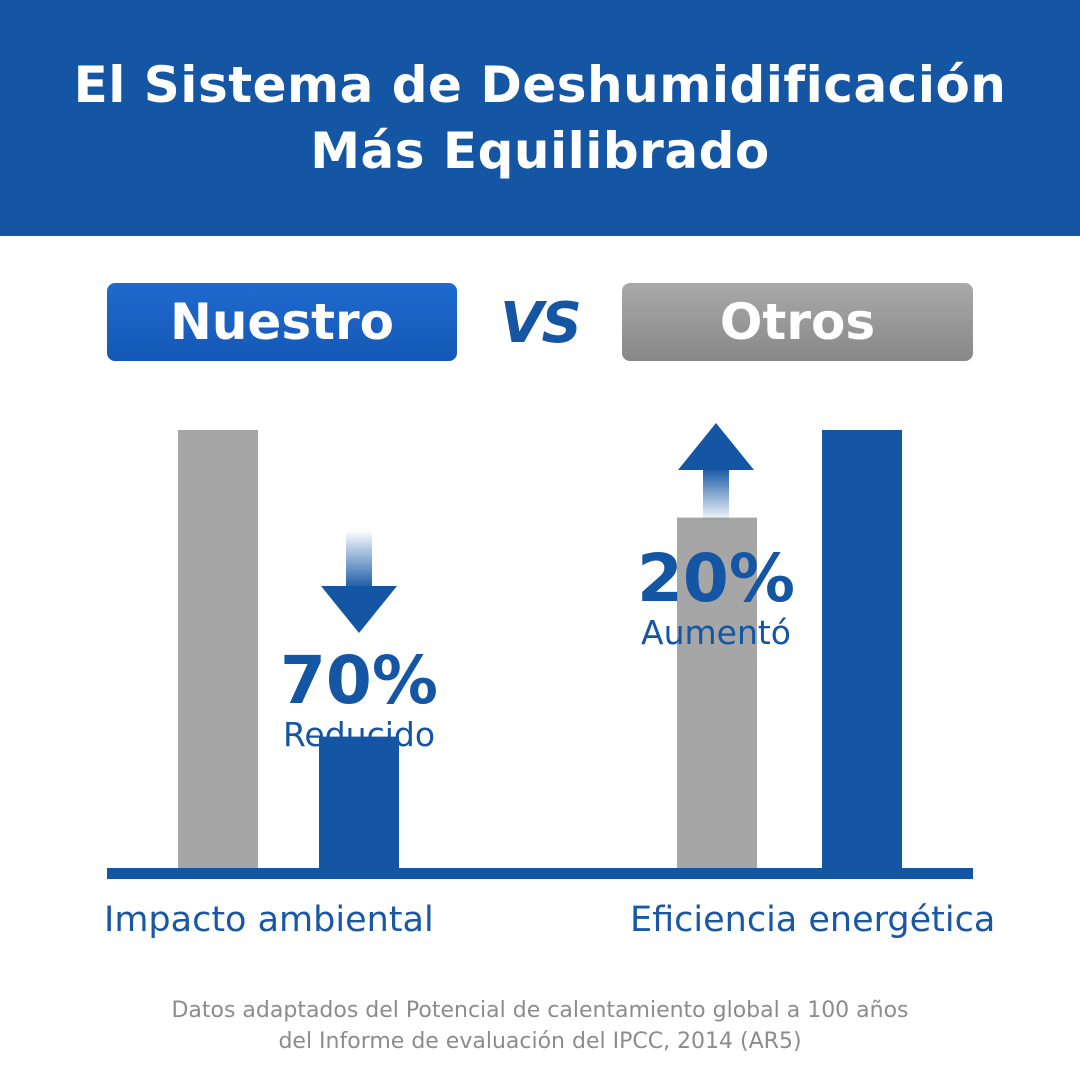 This screenshot has height=1080, width=1080. Describe the element at coordinates (540, 85) in the screenshot. I see `page-title-line-1: El Sistema de Deshumidificación` at that location.